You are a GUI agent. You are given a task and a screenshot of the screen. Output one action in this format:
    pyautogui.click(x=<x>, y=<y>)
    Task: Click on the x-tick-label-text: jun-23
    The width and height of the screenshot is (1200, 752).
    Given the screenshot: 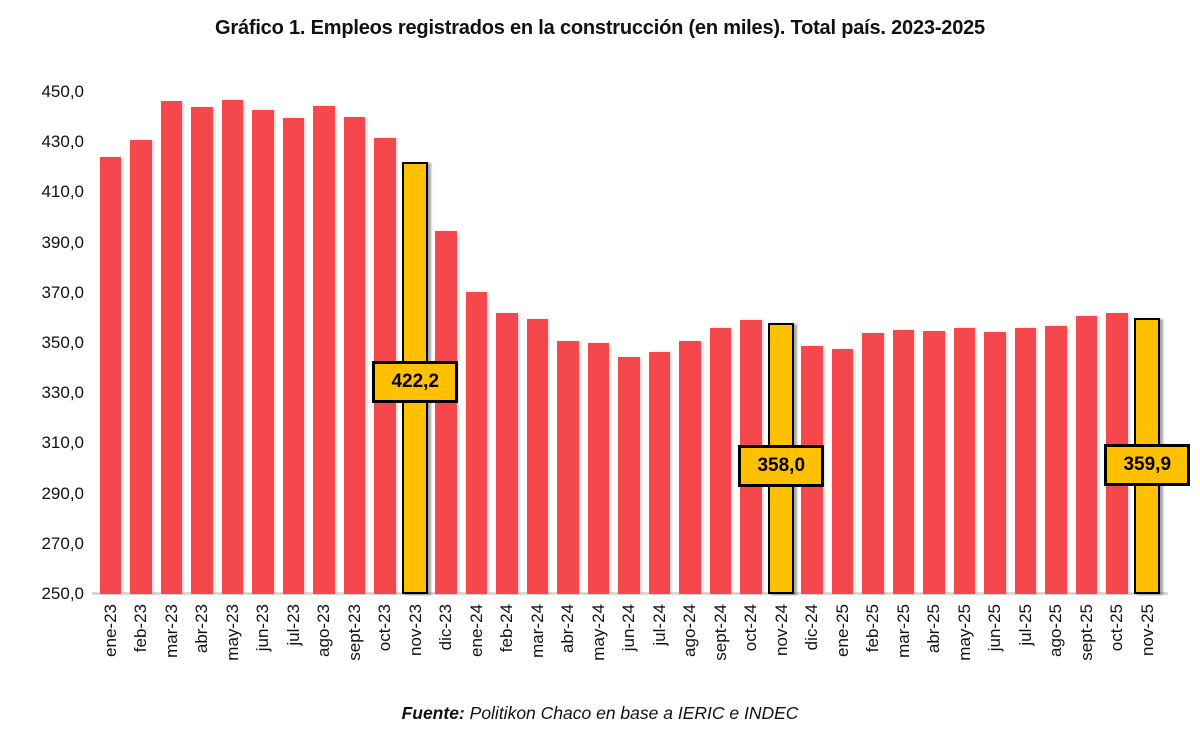 What is the action you would take?
    pyautogui.click(x=262, y=628)
    